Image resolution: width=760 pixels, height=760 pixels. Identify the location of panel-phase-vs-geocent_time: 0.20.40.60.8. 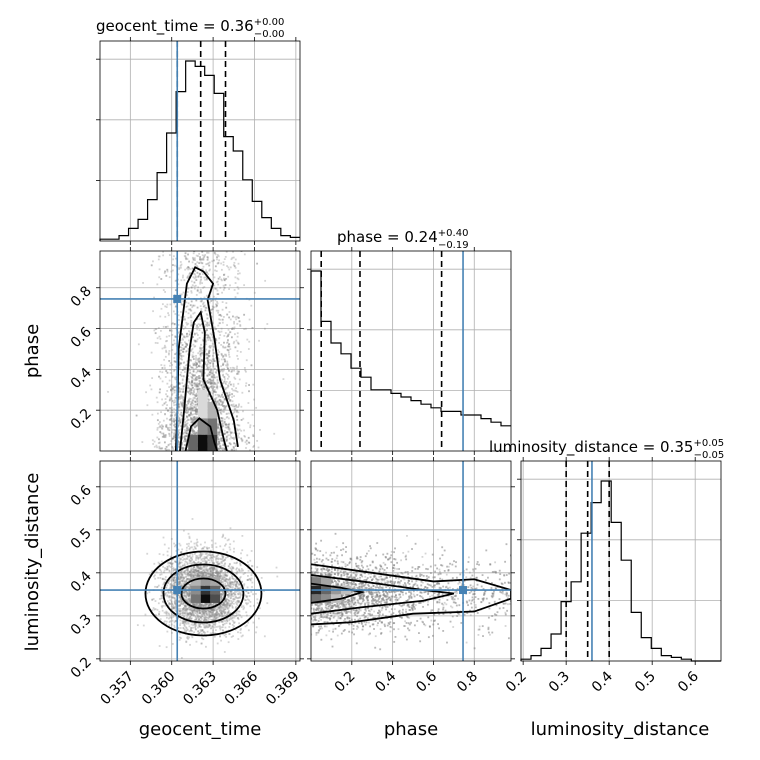
(186, 351).